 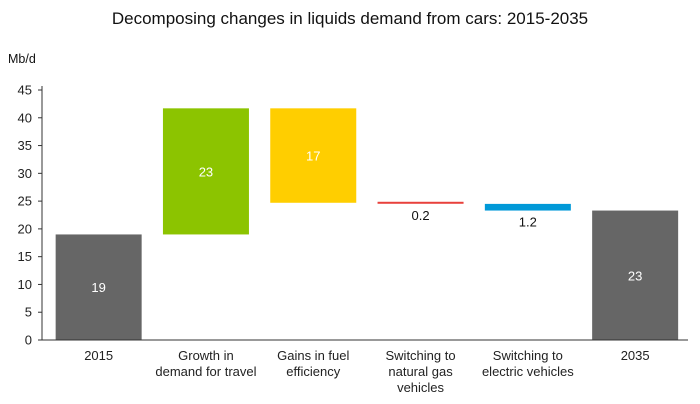 What do you see at coordinates (25, 173) in the screenshot?
I see `y-tick-label: 30` at bounding box center [25, 173].